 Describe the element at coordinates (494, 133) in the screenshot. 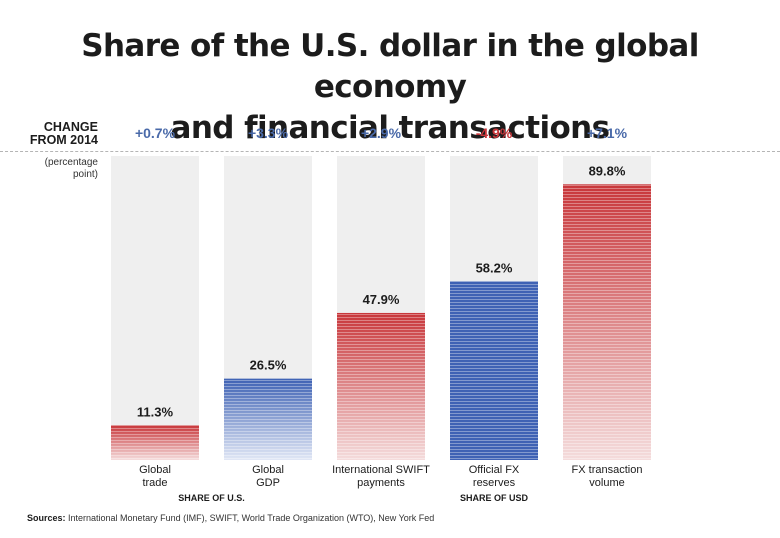

I see `change-label-4: -4.9%` at that location.